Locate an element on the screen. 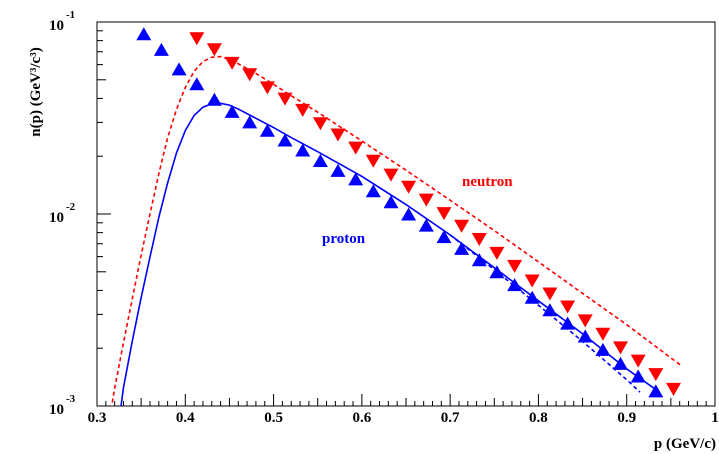  x-tick-label: 0.7 is located at coordinates (450, 418).